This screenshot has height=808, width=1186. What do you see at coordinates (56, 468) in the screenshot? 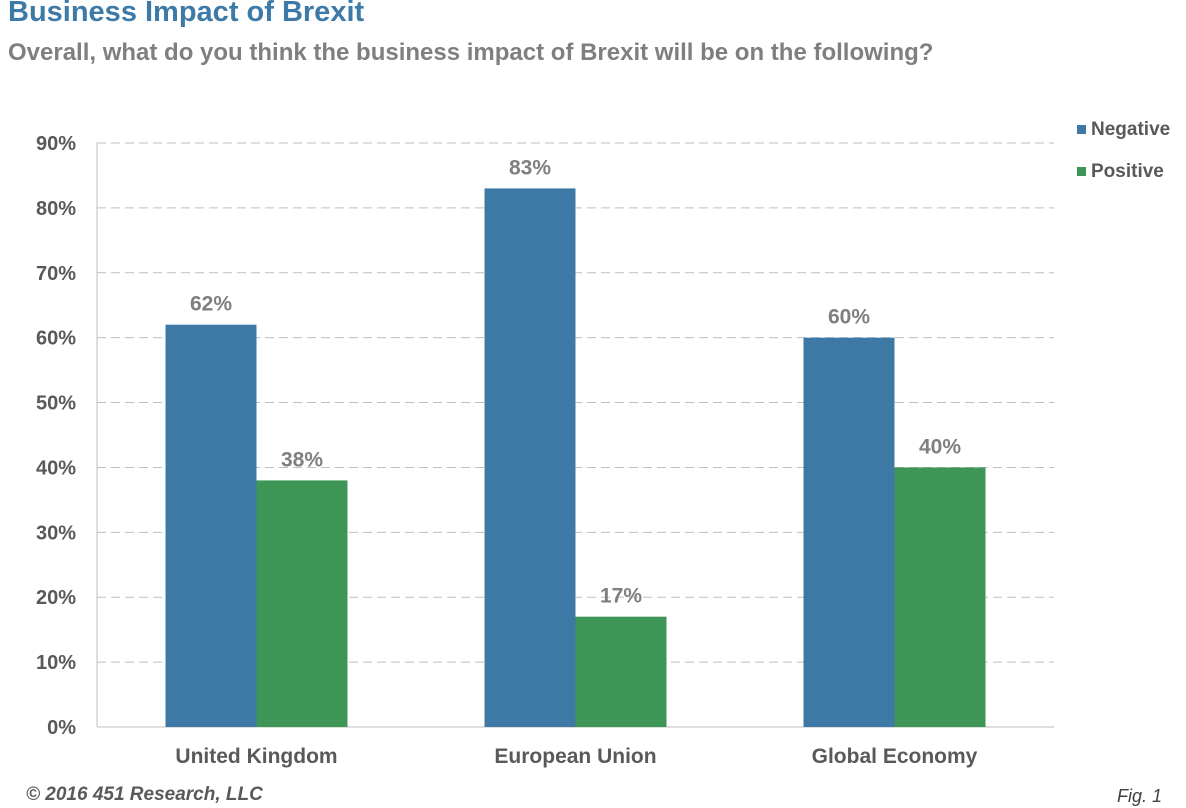
I see `y-tick-label: 40%` at bounding box center [56, 468].